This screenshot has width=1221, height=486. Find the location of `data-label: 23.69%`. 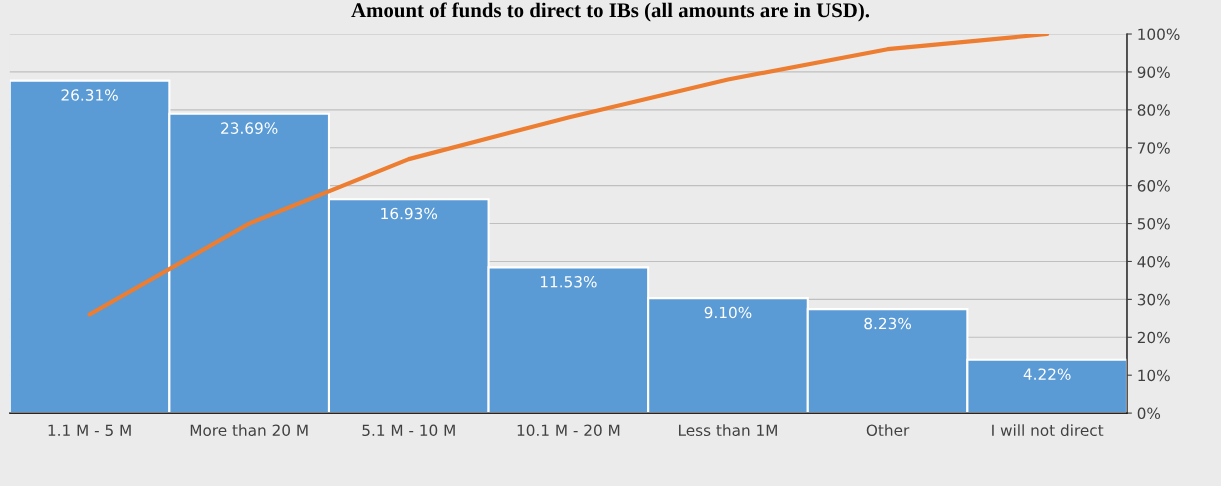

data-label: 23.69% is located at coordinates (249, 128).